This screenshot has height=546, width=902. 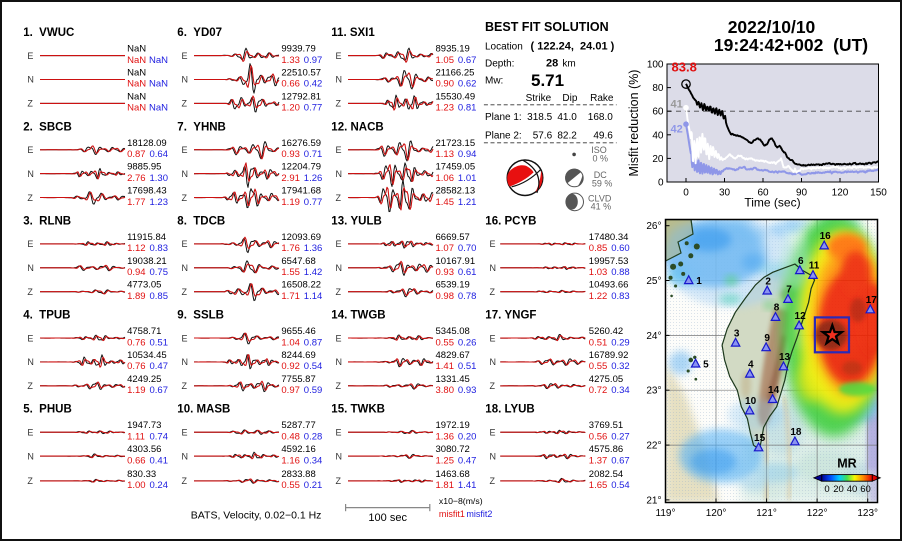 I want to click on svg-text: 4773.05, so click(x=144, y=285).